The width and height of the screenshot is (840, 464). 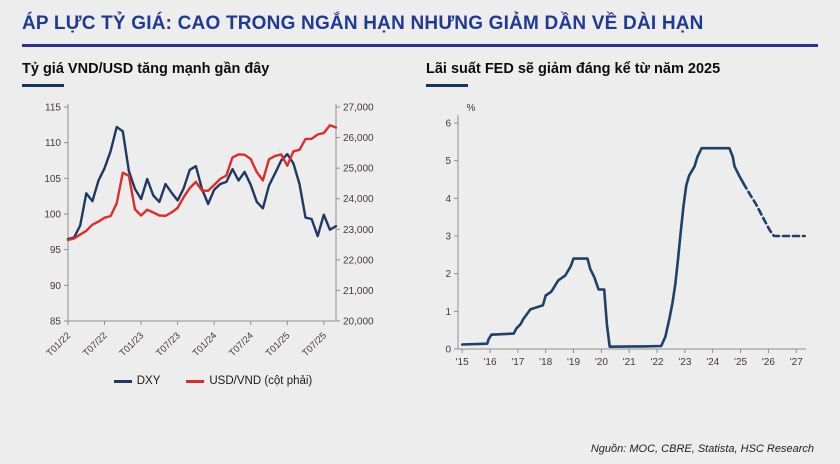 What do you see at coordinates (420, 45) in the screenshot?
I see `title-underline` at bounding box center [420, 45].